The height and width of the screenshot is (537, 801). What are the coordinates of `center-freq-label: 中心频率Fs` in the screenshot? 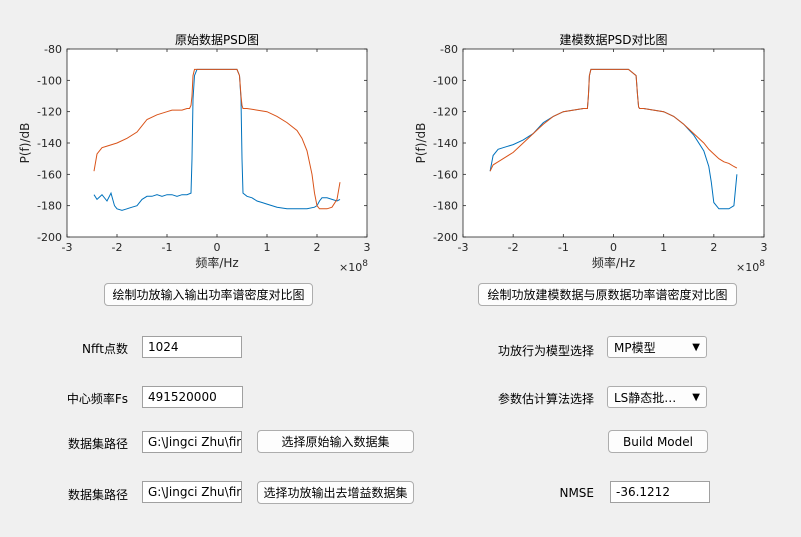 It's located at (97, 399).